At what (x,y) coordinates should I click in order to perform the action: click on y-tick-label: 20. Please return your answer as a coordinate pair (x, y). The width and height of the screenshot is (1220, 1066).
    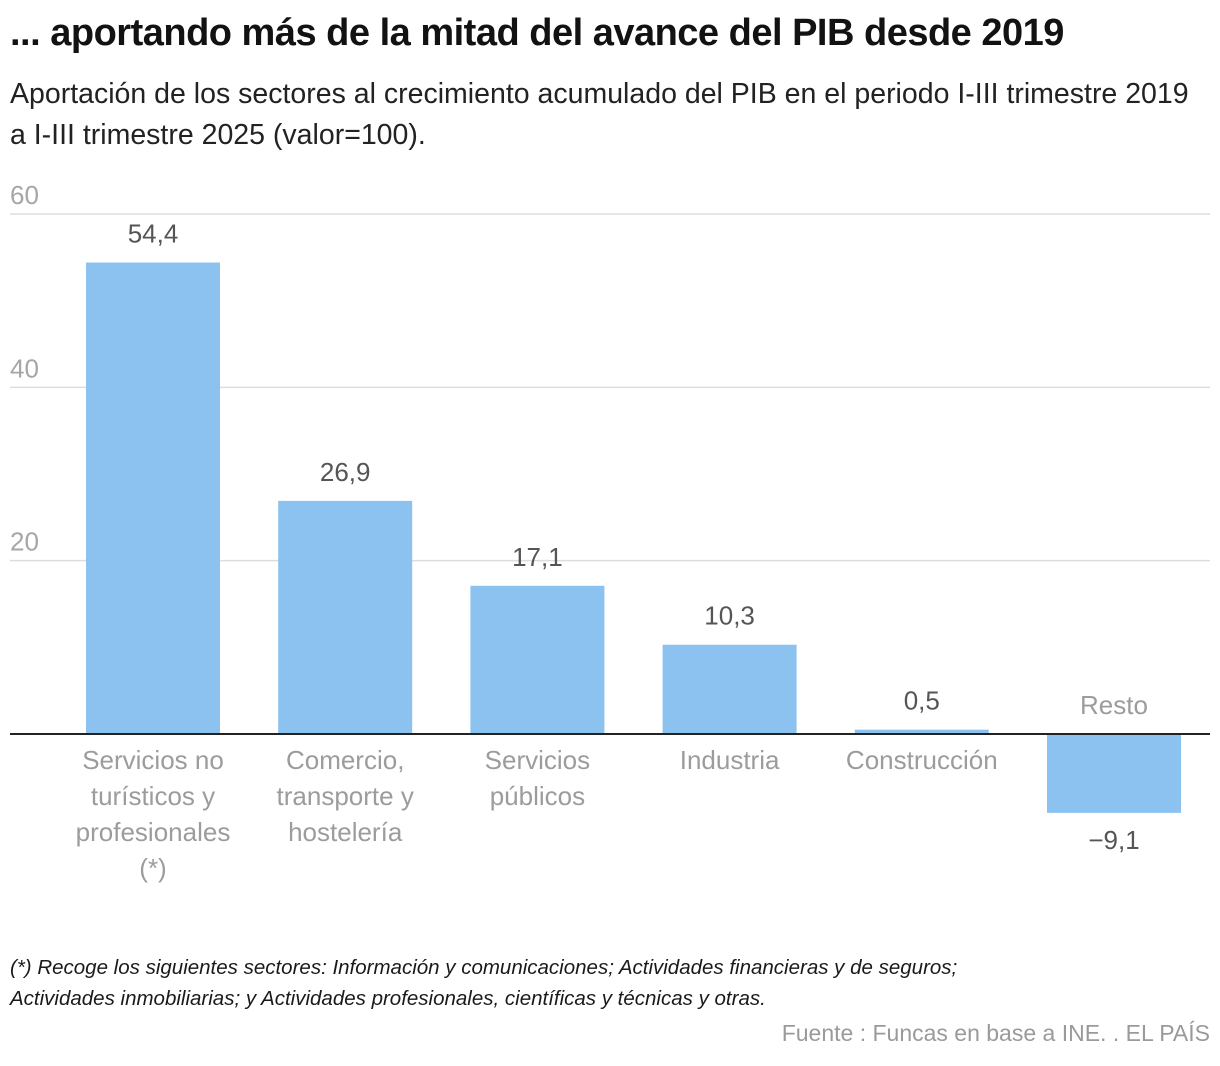
    Looking at the image, I should click on (24, 542).